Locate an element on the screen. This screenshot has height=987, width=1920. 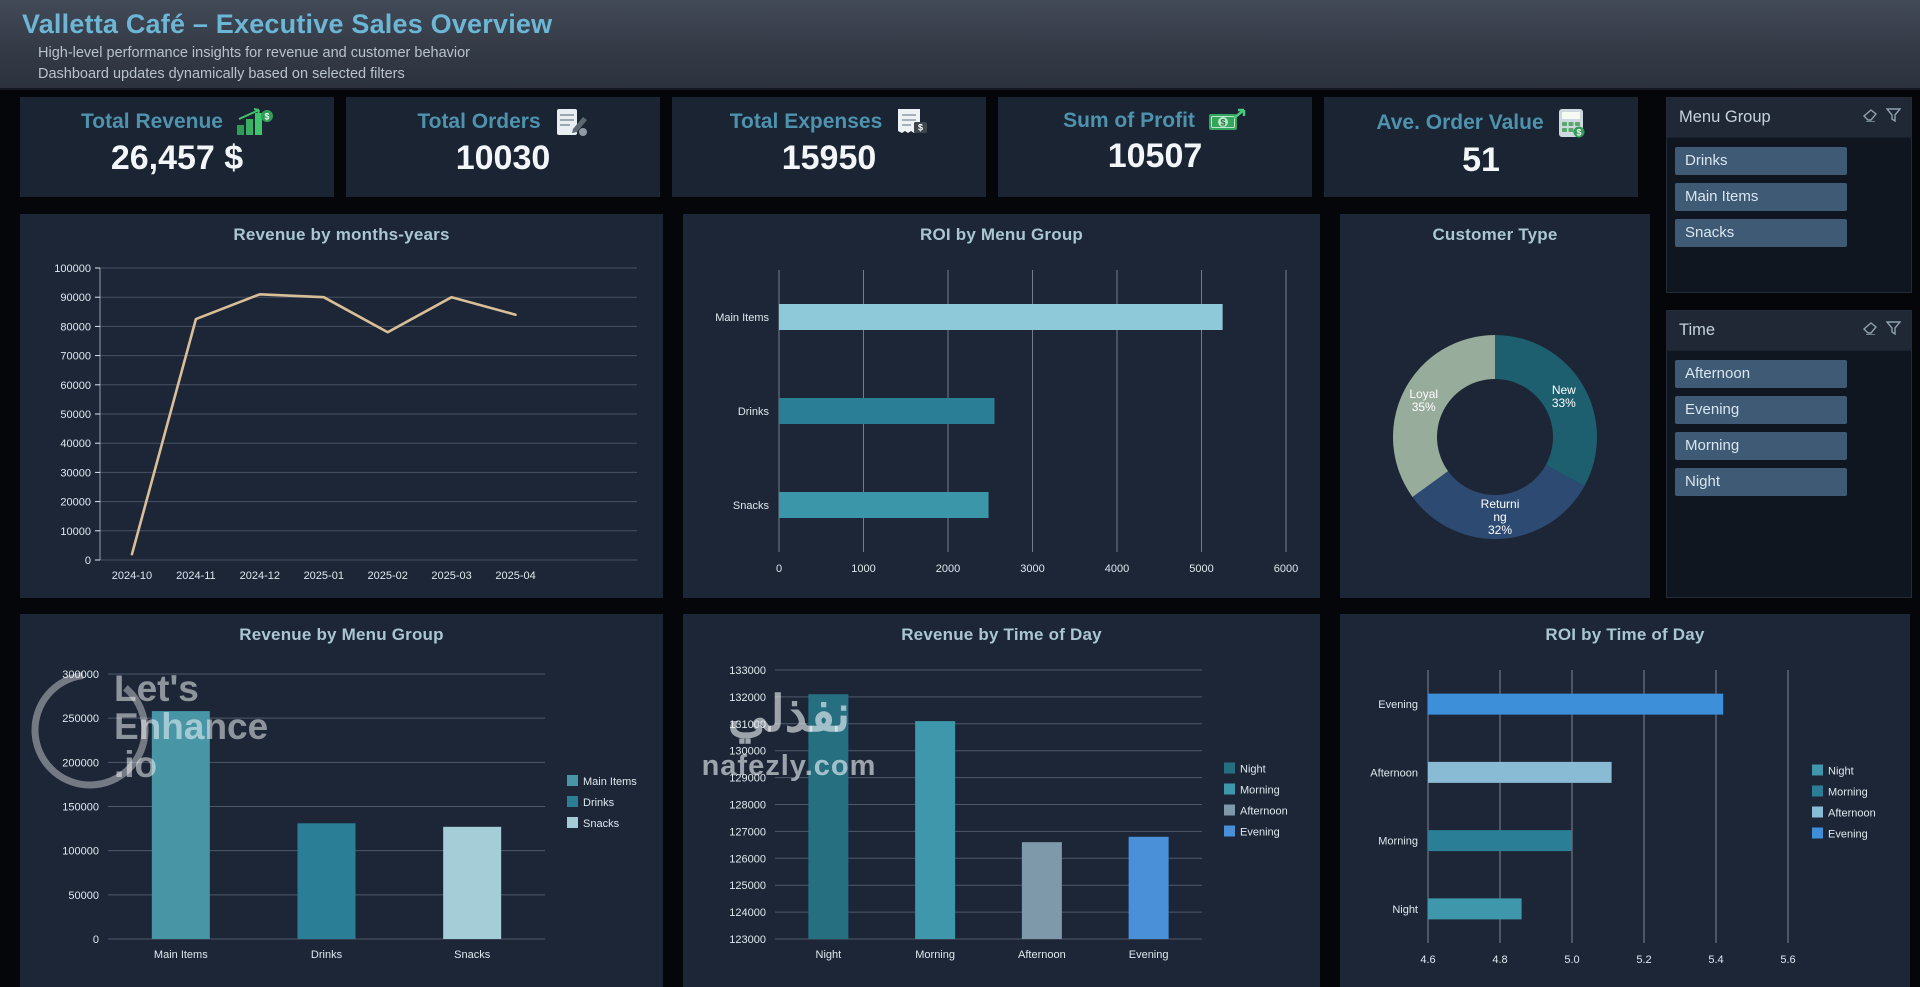
svg-text: 128000 is located at coordinates (747, 806).